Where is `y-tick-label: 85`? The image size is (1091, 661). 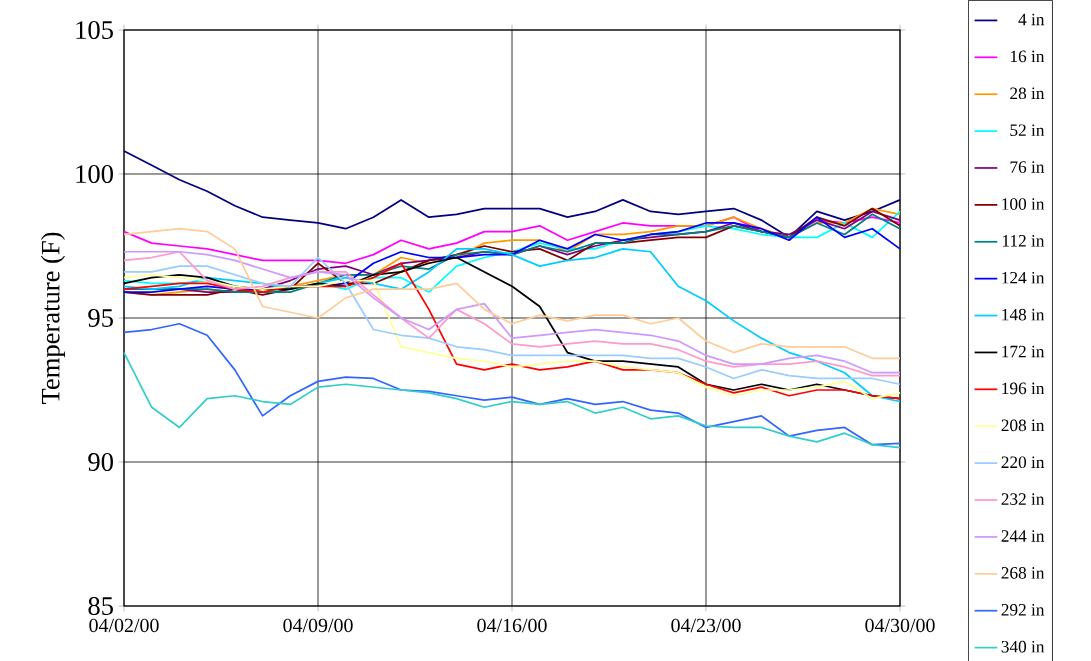 y-tick-label: 85 is located at coordinates (100, 606).